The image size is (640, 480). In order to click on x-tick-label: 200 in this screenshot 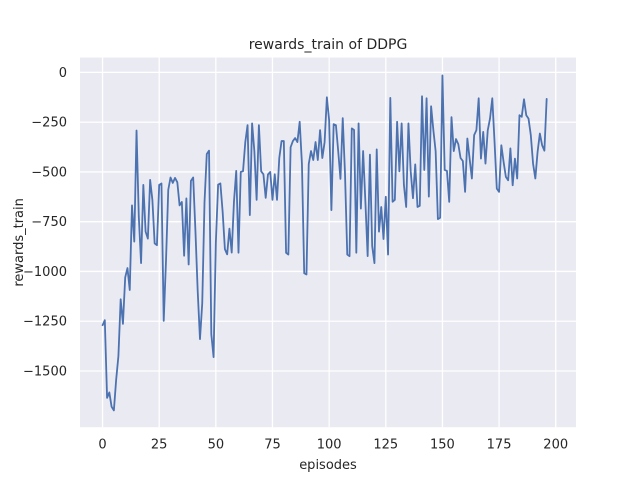, I will do `click(555, 445)`.